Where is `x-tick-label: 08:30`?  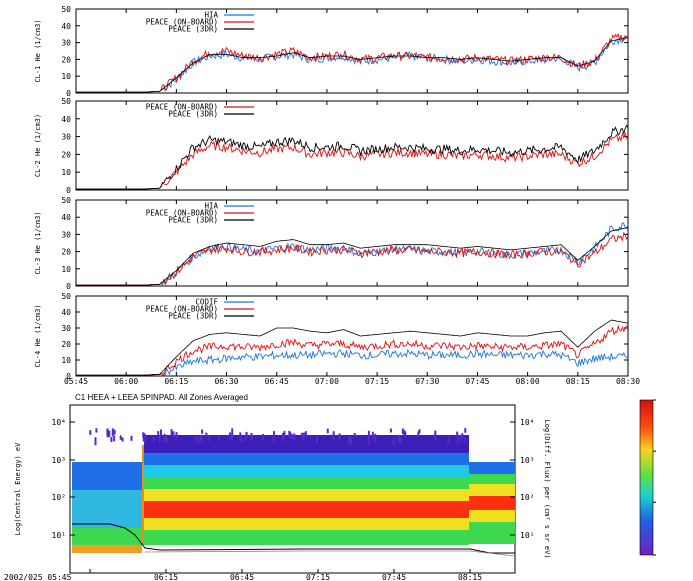 x-tick-label: 08:30 is located at coordinates (628, 381).